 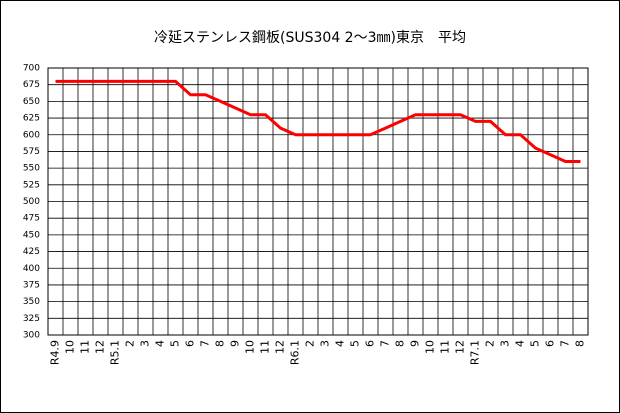 I want to click on y-tick-label: 600, so click(x=31, y=135).